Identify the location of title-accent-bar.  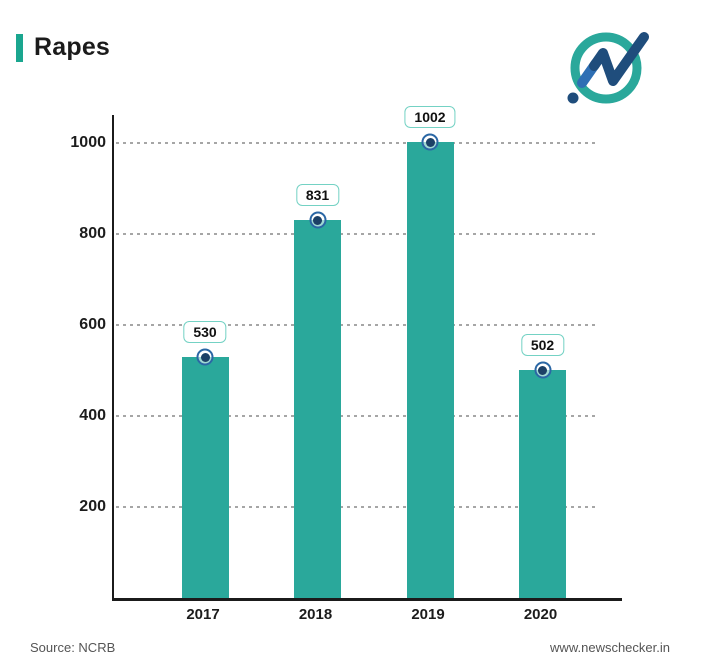
(19, 47).